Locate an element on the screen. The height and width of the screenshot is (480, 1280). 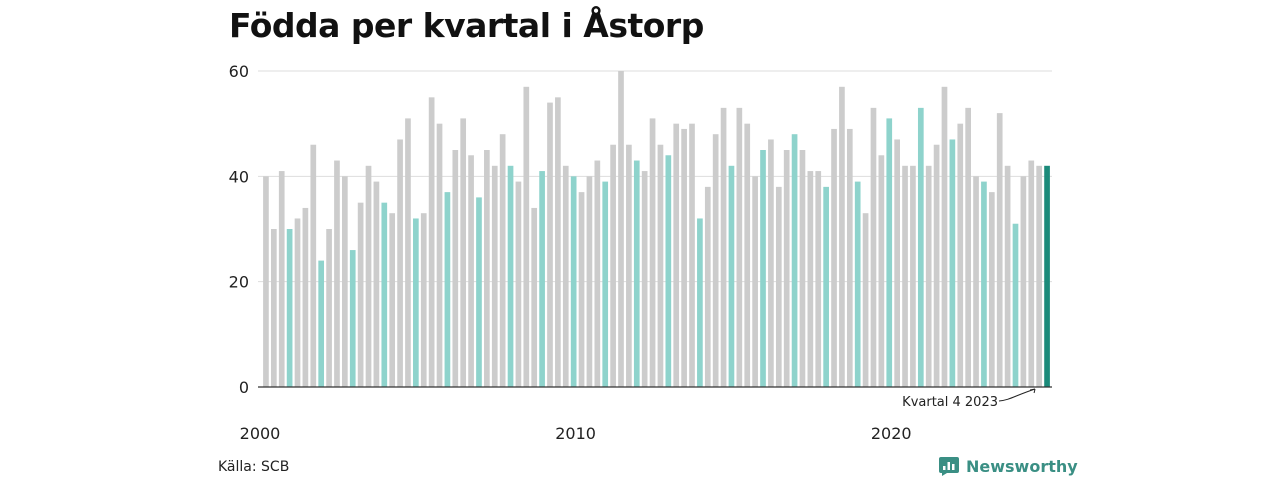
y-axis-ticks: 0 20 40 60 is located at coordinates (239, 229).